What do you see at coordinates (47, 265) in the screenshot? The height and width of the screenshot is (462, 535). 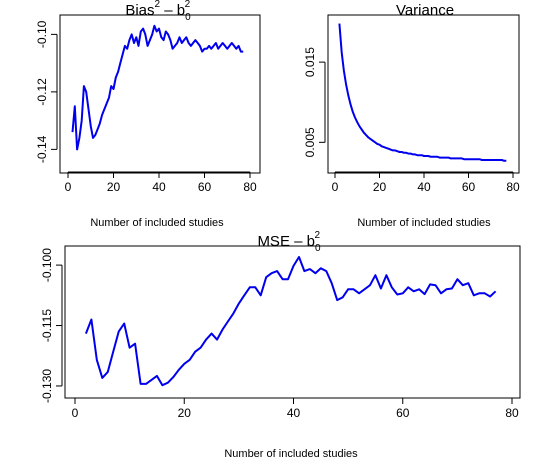 I see `mse-y-tick-label: -0.100` at bounding box center [47, 265].